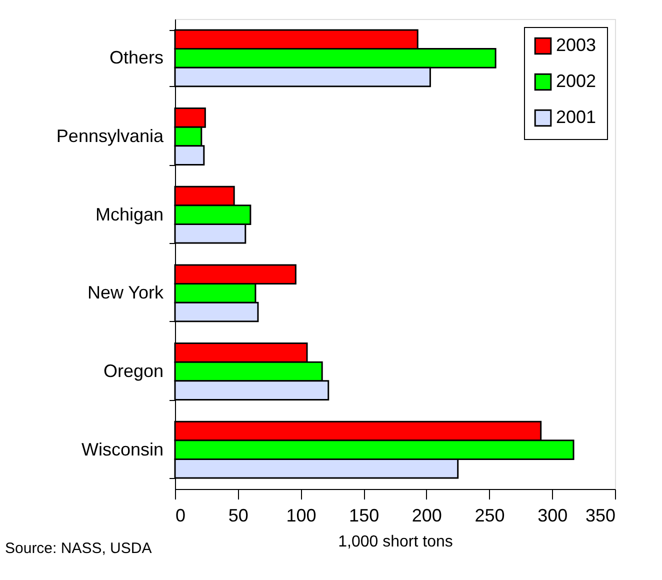  I want to click on x-tick-label: 0, so click(181, 516).